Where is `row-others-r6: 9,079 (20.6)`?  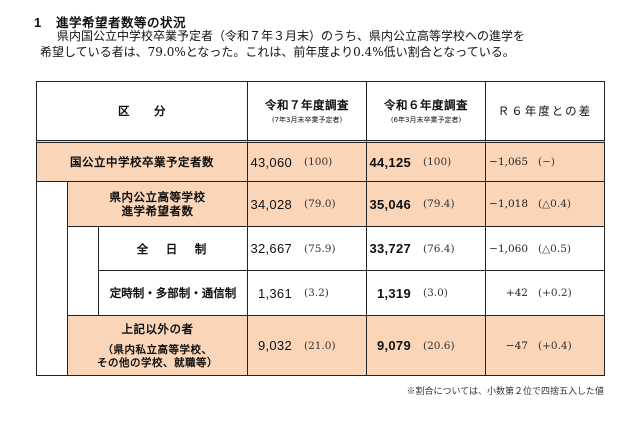
row-others-r6: 9,079 (20.6) is located at coordinates (426, 345).